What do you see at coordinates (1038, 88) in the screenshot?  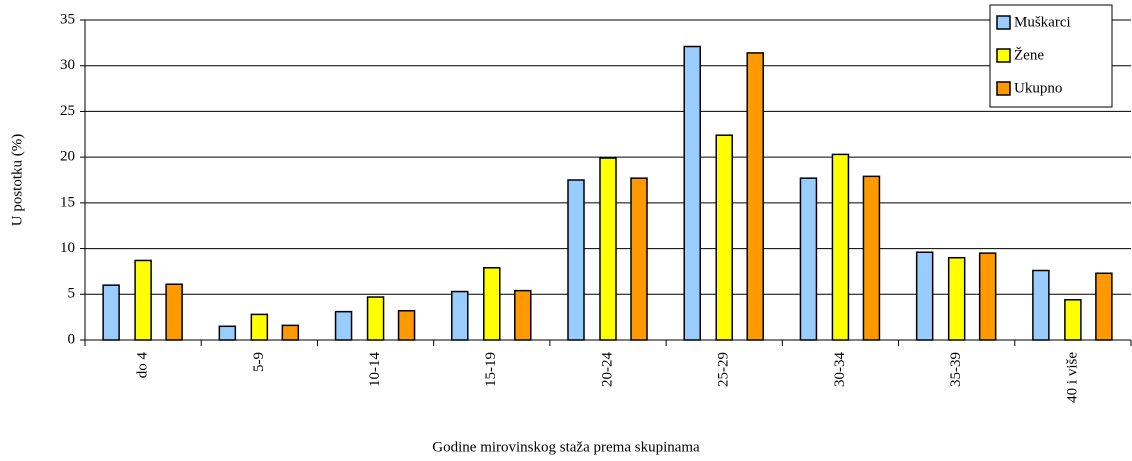 I see `legend-label: Ukupno` at bounding box center [1038, 88].